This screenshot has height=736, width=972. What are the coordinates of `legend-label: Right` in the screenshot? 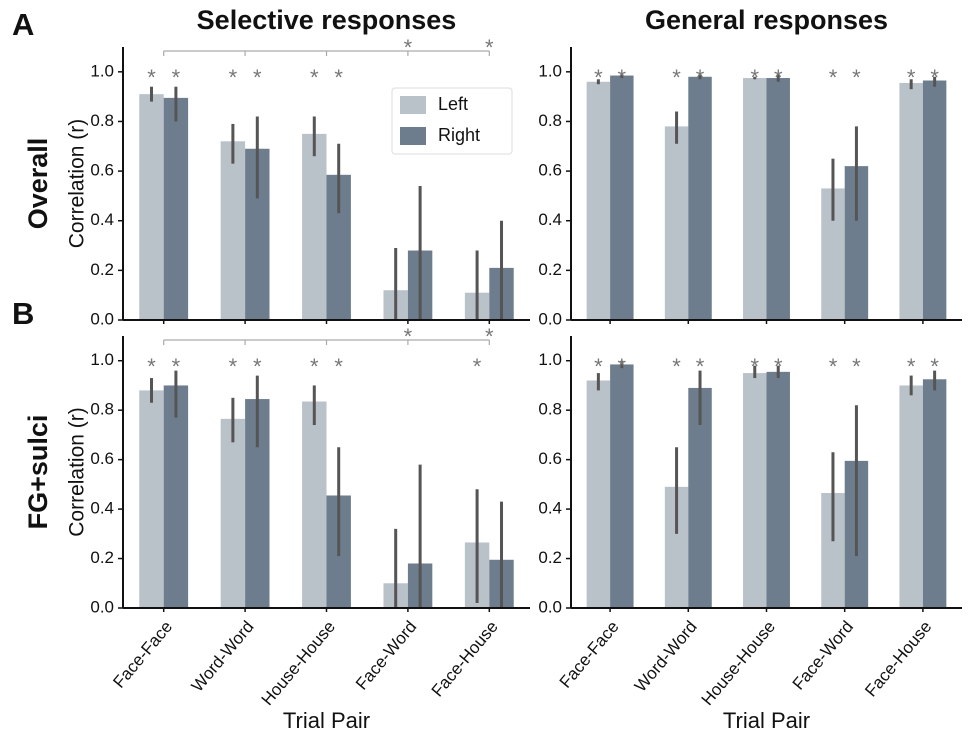 It's located at (459, 135).